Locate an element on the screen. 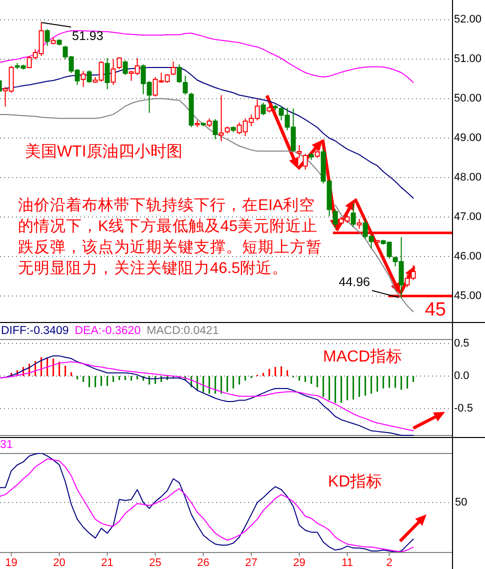 This screenshot has width=485, height=569. x-tick-label: 25 is located at coordinates (155, 563).